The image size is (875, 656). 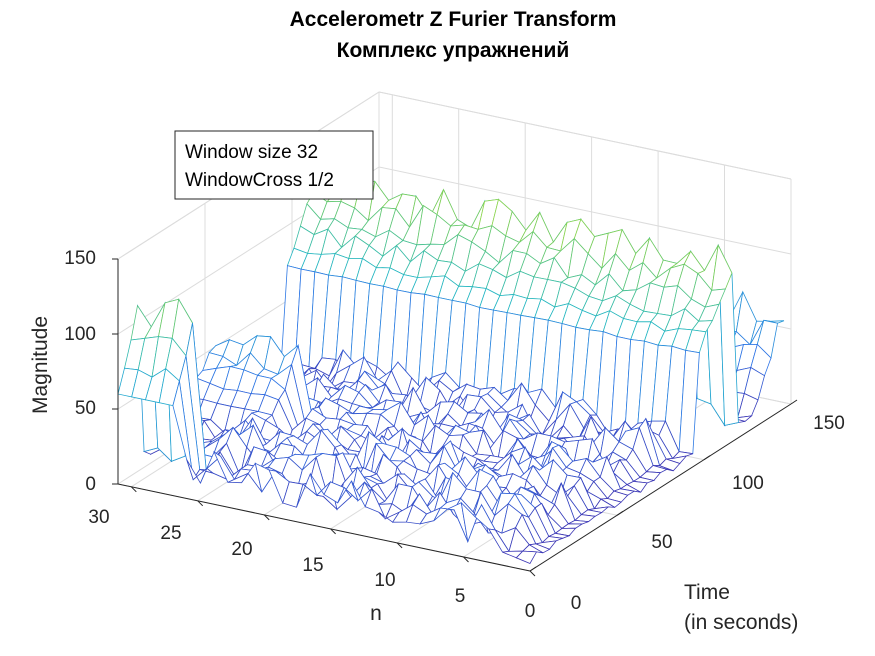 I want to click on time-axis-ticks: 0 50 100 150, so click(x=708, y=513).